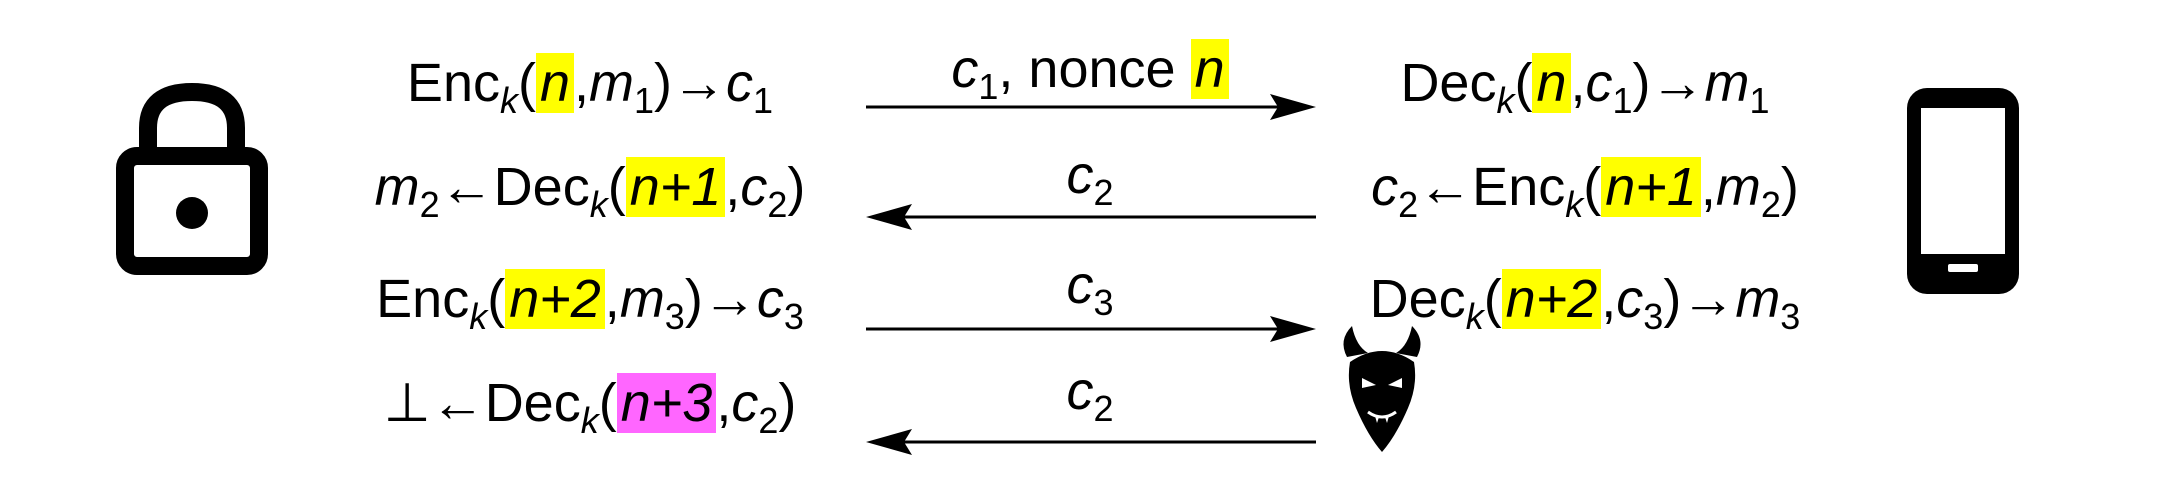 The width and height of the screenshot is (2163, 504). What do you see at coordinates (1585, 87) in the screenshot?
I see `row1-right-expression: Deck(n,c1)→m1` at bounding box center [1585, 87].